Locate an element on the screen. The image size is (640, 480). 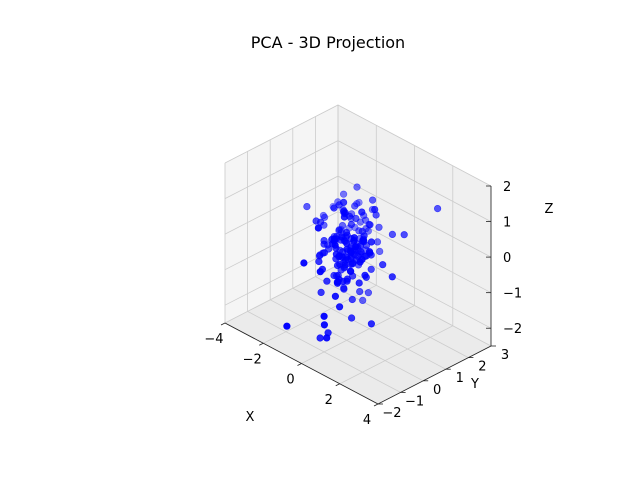
y-axis-label: Y is located at coordinates (474, 384).